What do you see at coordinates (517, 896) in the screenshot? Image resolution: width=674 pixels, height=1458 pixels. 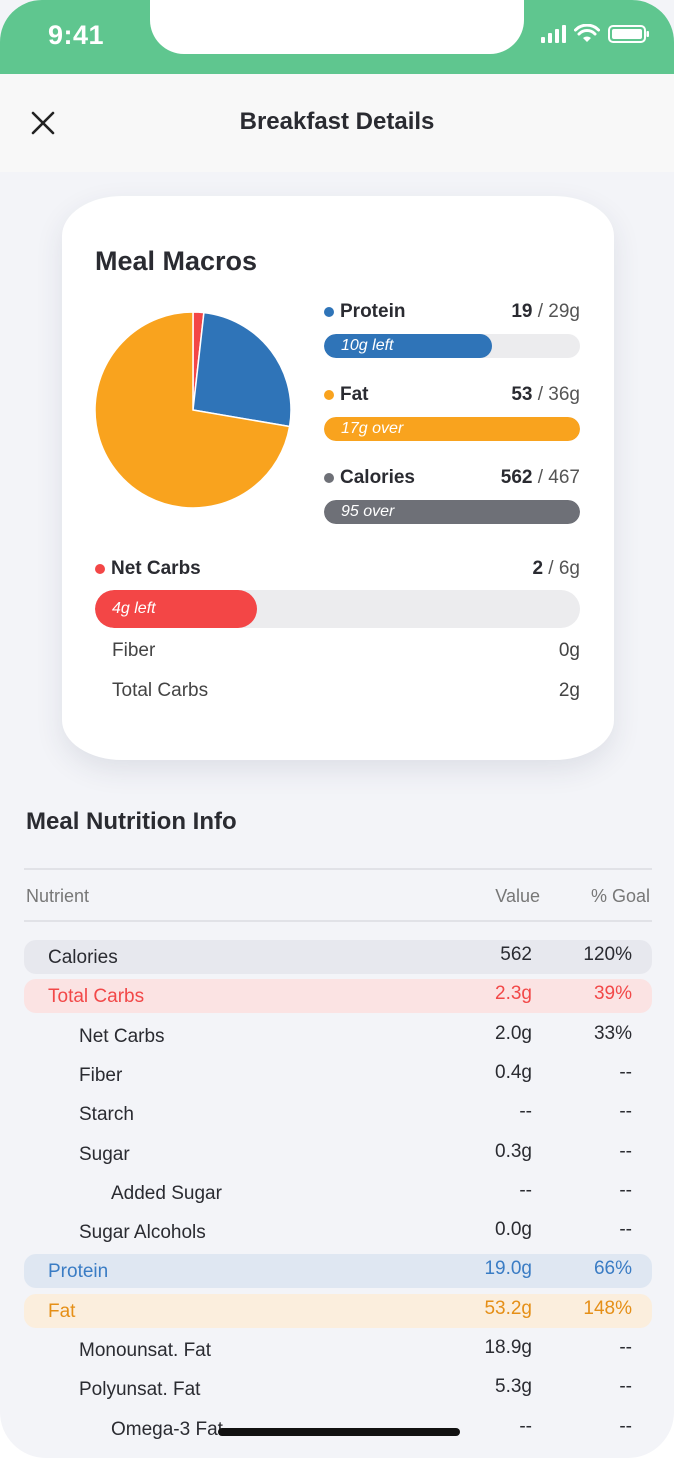 I see `column-header-value: Value` at bounding box center [517, 896].